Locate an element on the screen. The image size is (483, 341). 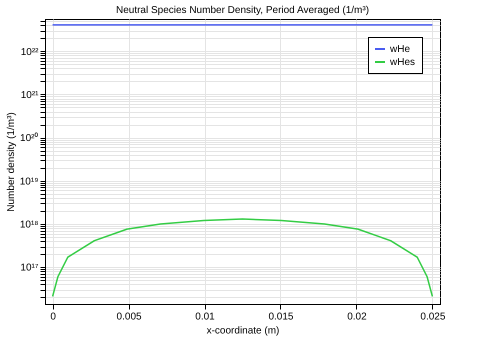
x-tick-label: 0.02 is located at coordinates (357, 317).